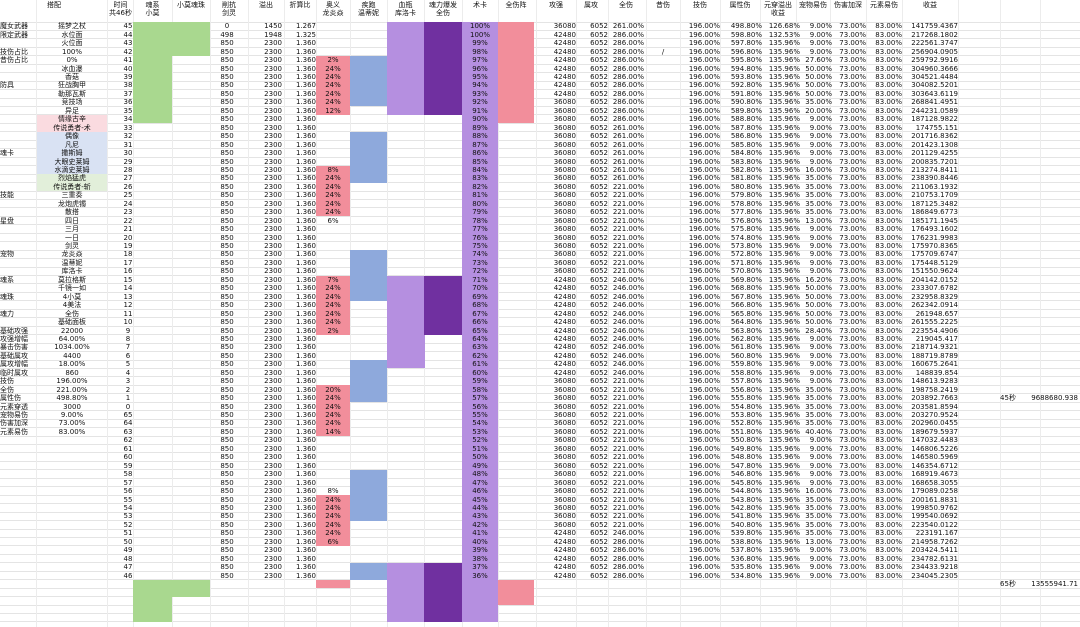 This screenshot has width=1080, height=627. Describe the element at coordinates (368, 381) in the screenshot. I see `sprint-block` at that location.